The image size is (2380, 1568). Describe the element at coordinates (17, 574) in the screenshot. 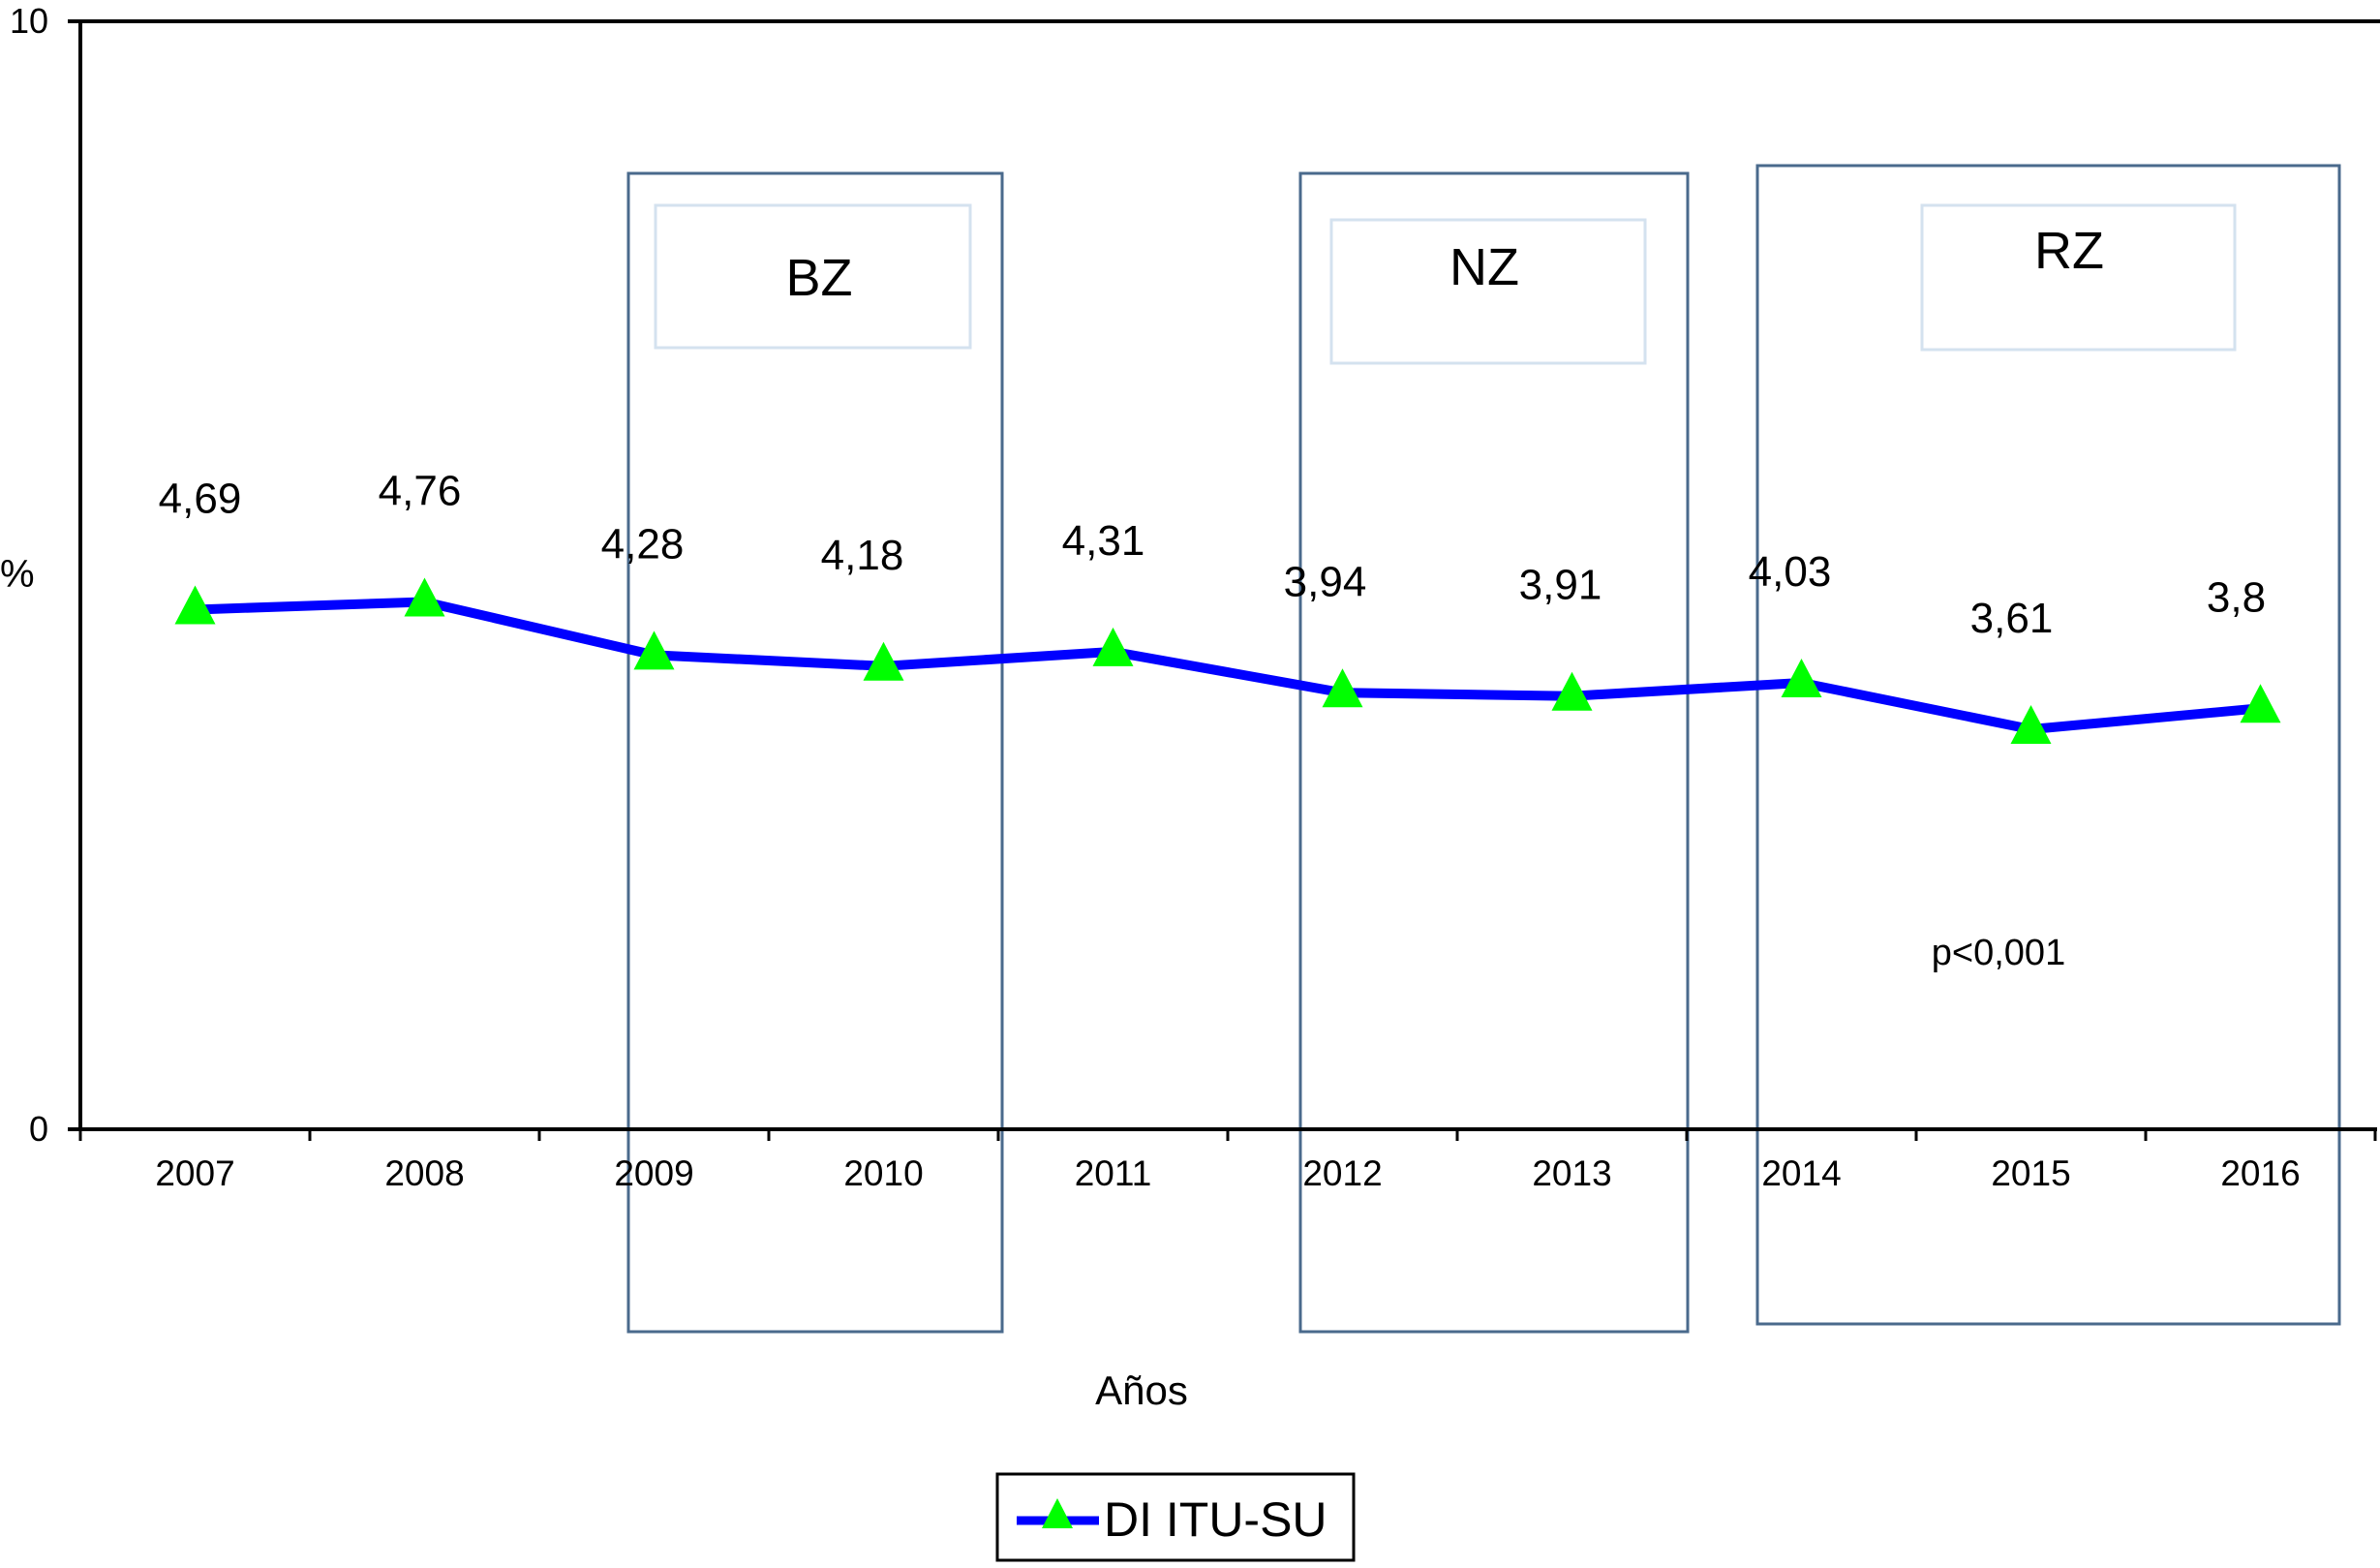

I see `y-axis-label: %` at that location.